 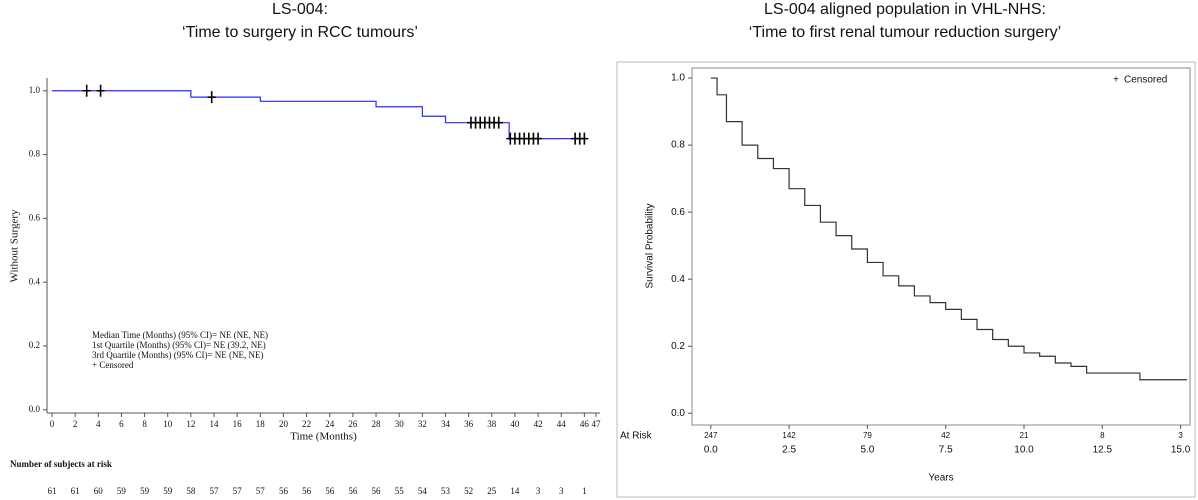 What do you see at coordinates (469, 424) in the screenshot?
I see `x-tick-label: 36` at bounding box center [469, 424].